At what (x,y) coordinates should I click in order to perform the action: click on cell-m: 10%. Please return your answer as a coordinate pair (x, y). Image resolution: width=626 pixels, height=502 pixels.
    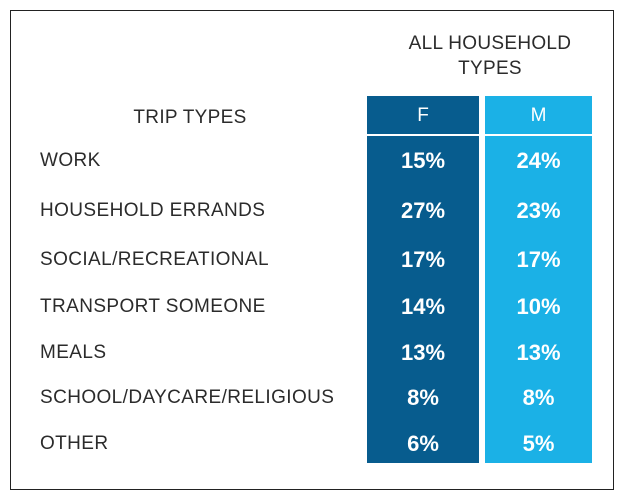
    Looking at the image, I should click on (538, 306).